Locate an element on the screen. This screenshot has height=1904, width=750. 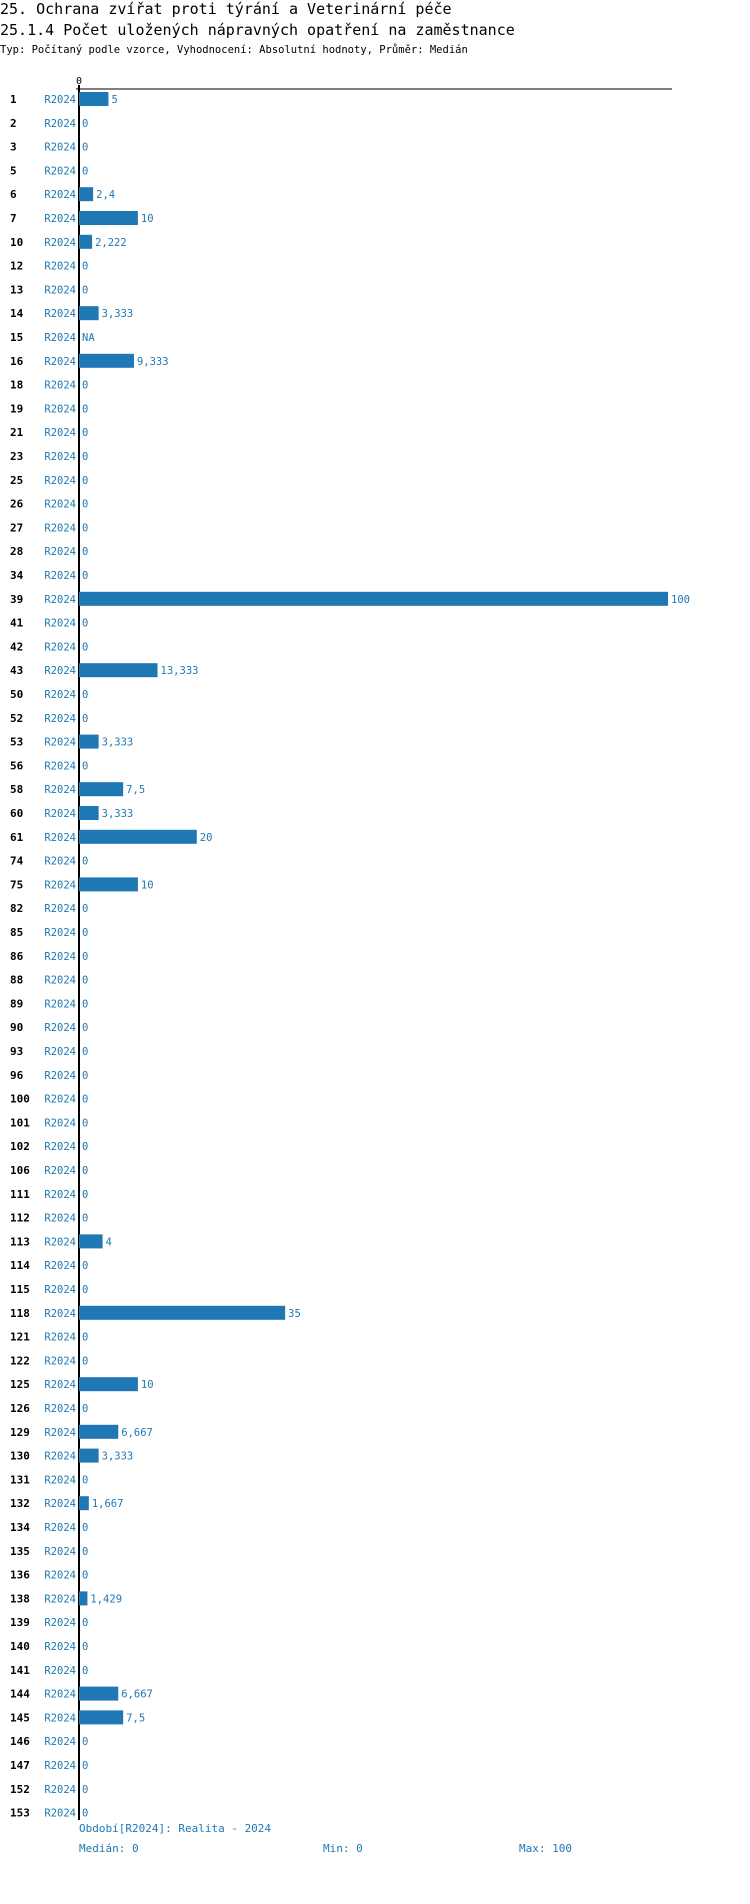
category-label: 106 is located at coordinates (20, 1170).